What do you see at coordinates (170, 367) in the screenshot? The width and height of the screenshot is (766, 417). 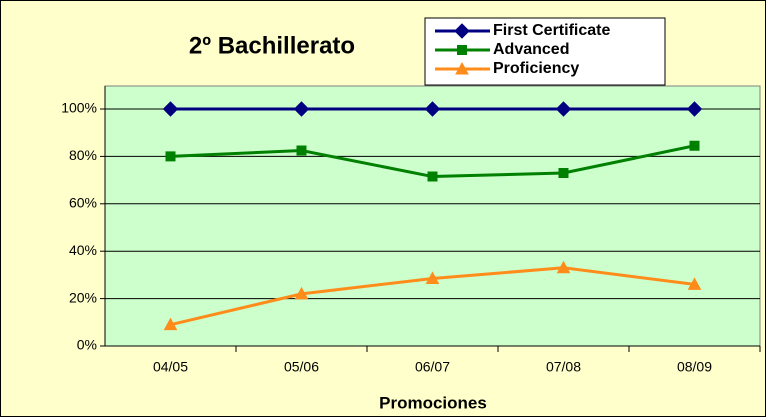 I see `x-tick-label: 04/05` at bounding box center [170, 367].